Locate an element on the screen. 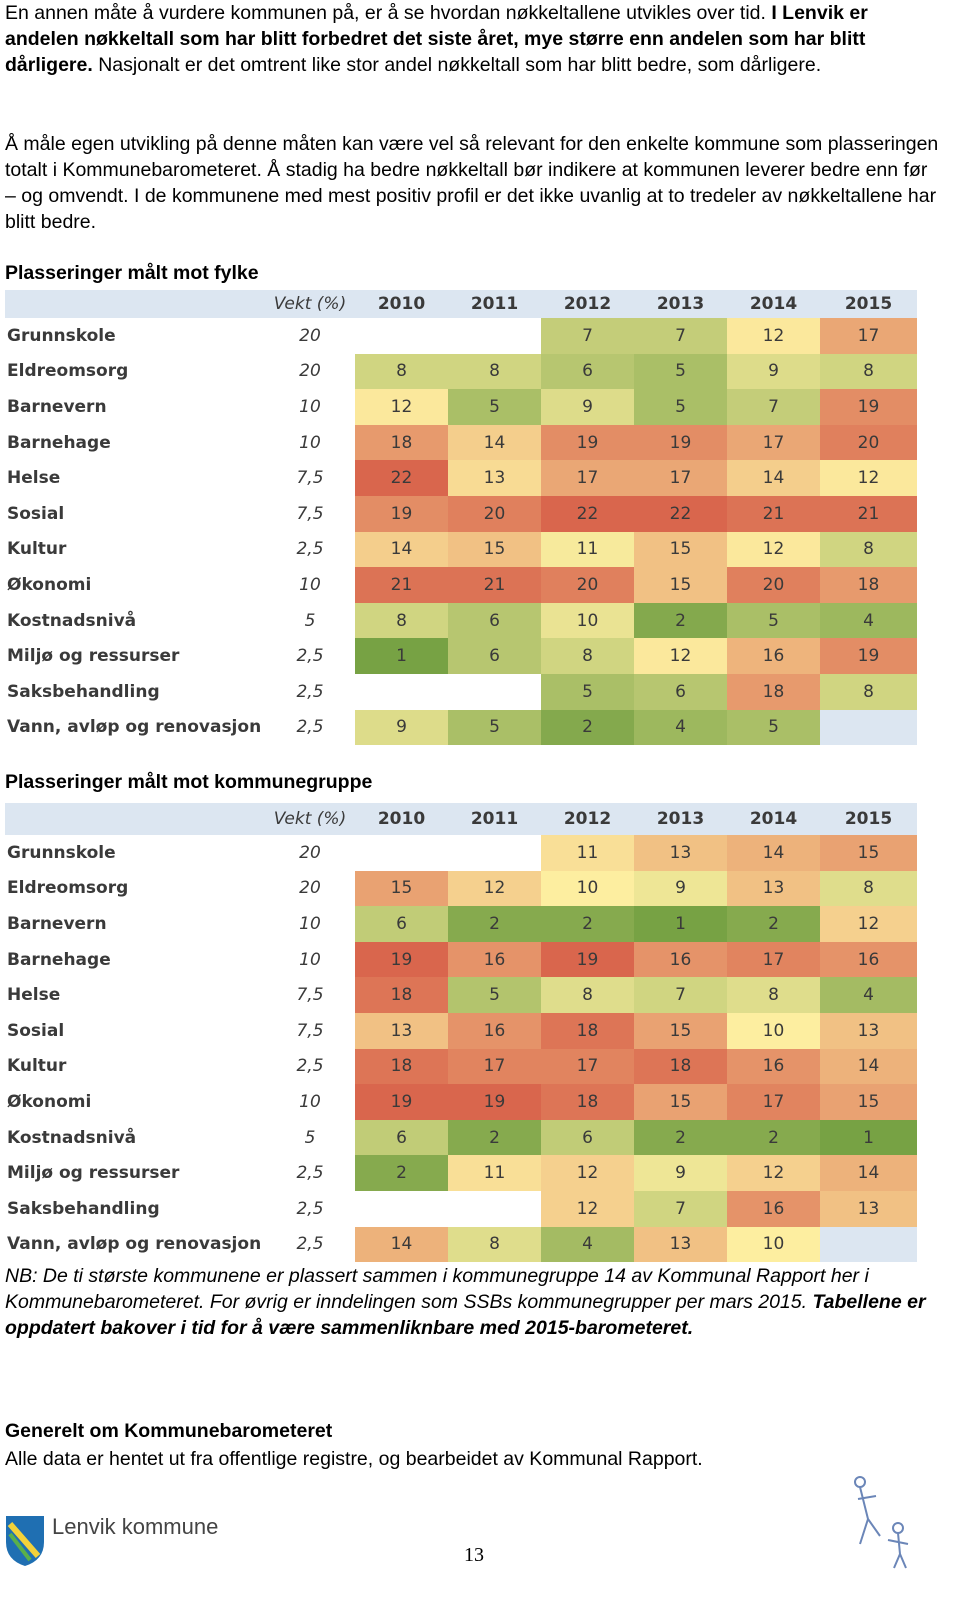 The height and width of the screenshot is (1608, 960). rank-cell: 21 is located at coordinates (868, 513).